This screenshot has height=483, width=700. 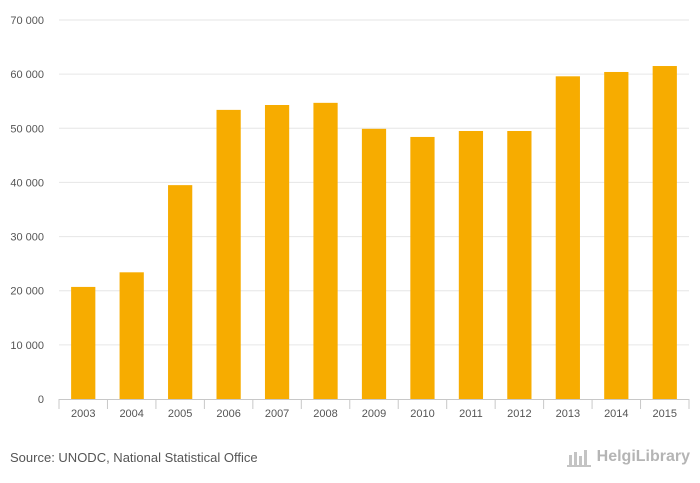 I want to click on y-tick-label: 40 000, so click(x=27, y=183).